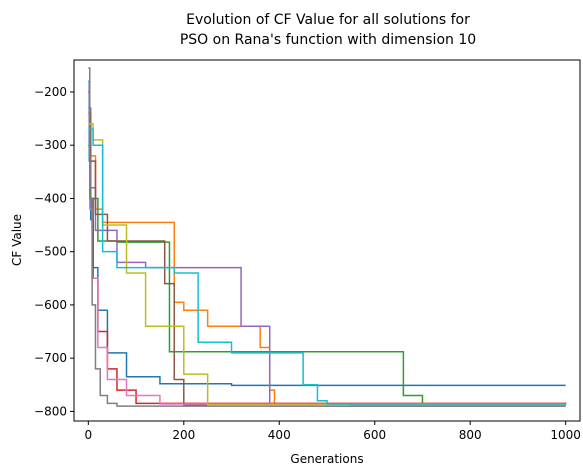  Describe the element at coordinates (279, 435) in the screenshot. I see `x-tick-label: 400` at that location.